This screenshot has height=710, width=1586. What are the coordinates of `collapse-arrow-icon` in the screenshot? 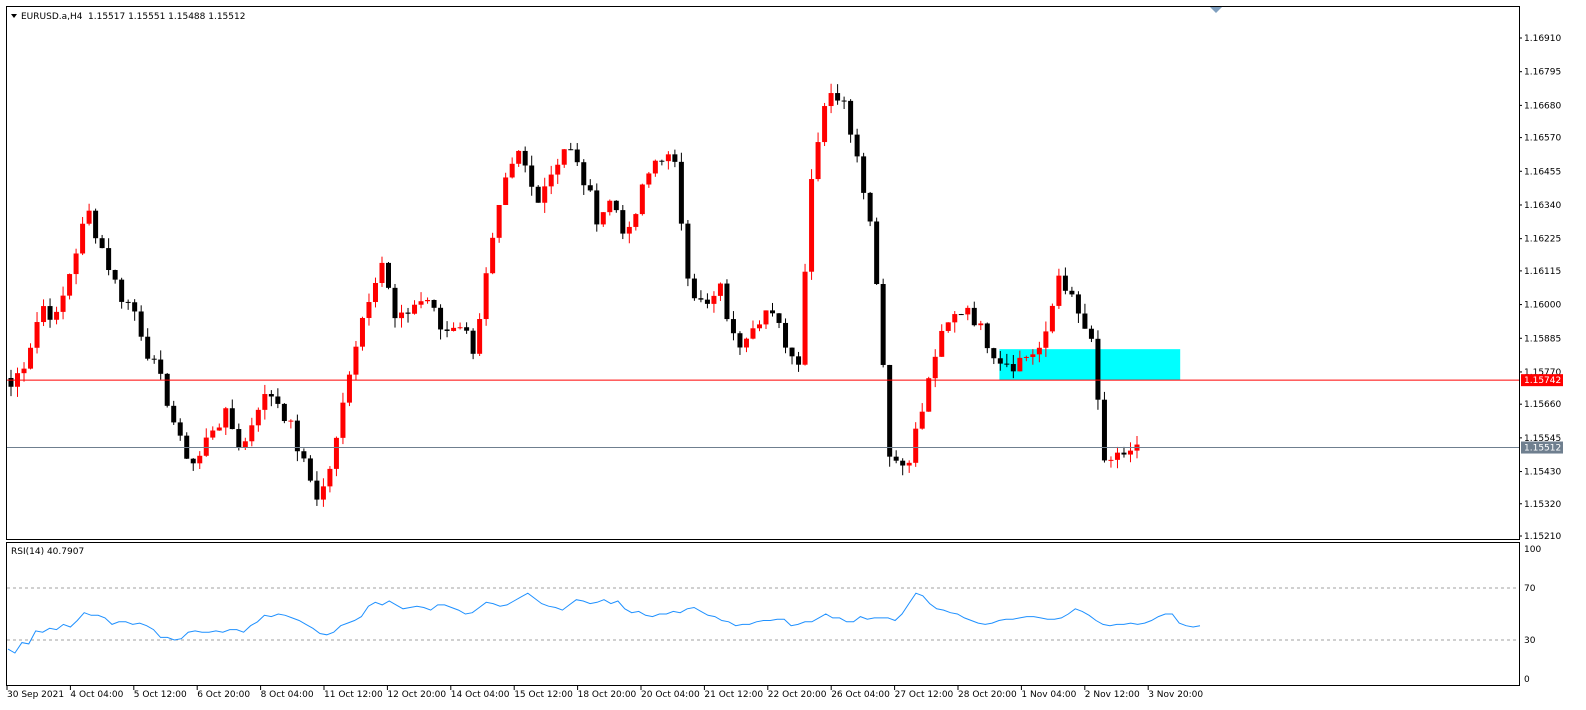 It's located at (14, 16).